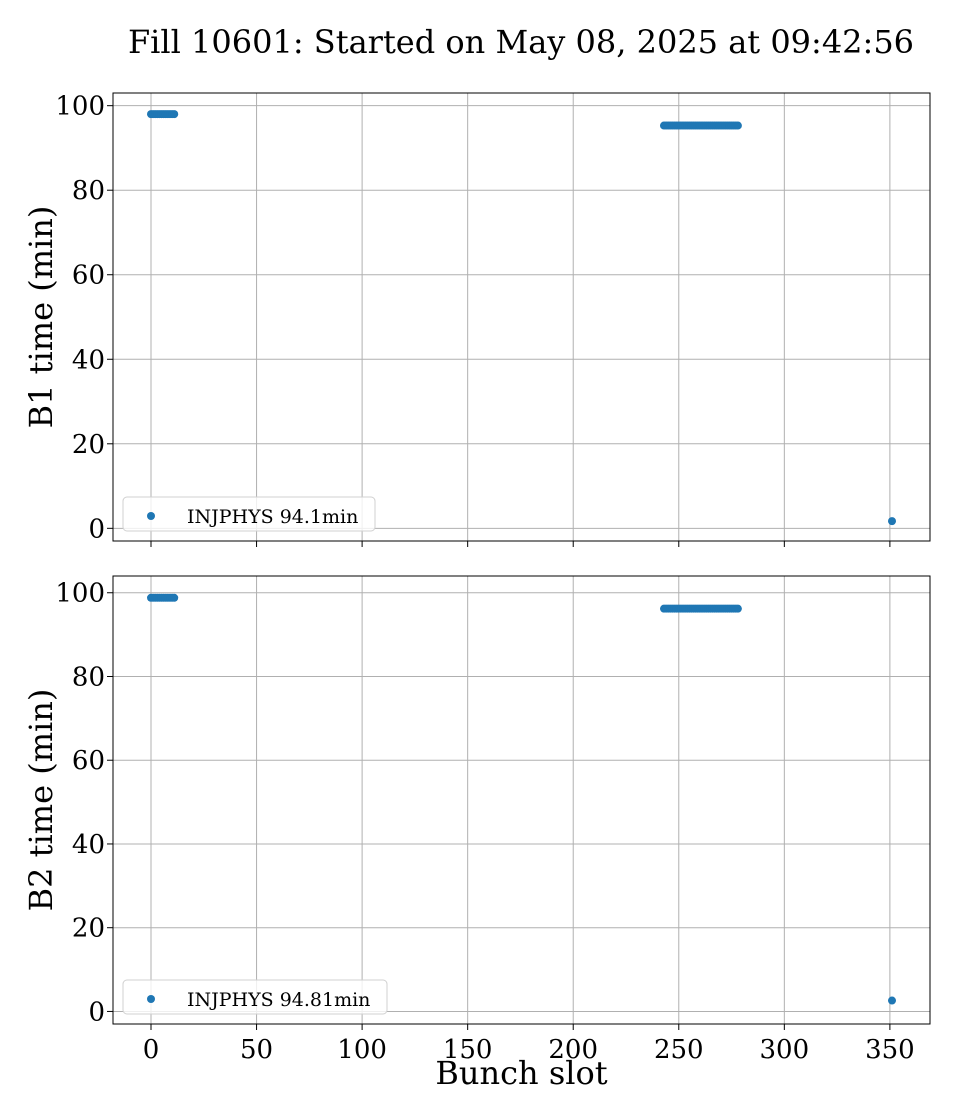 The height and width of the screenshot is (1120, 960). I want to click on x-tick-label: 200, so click(573, 1050).